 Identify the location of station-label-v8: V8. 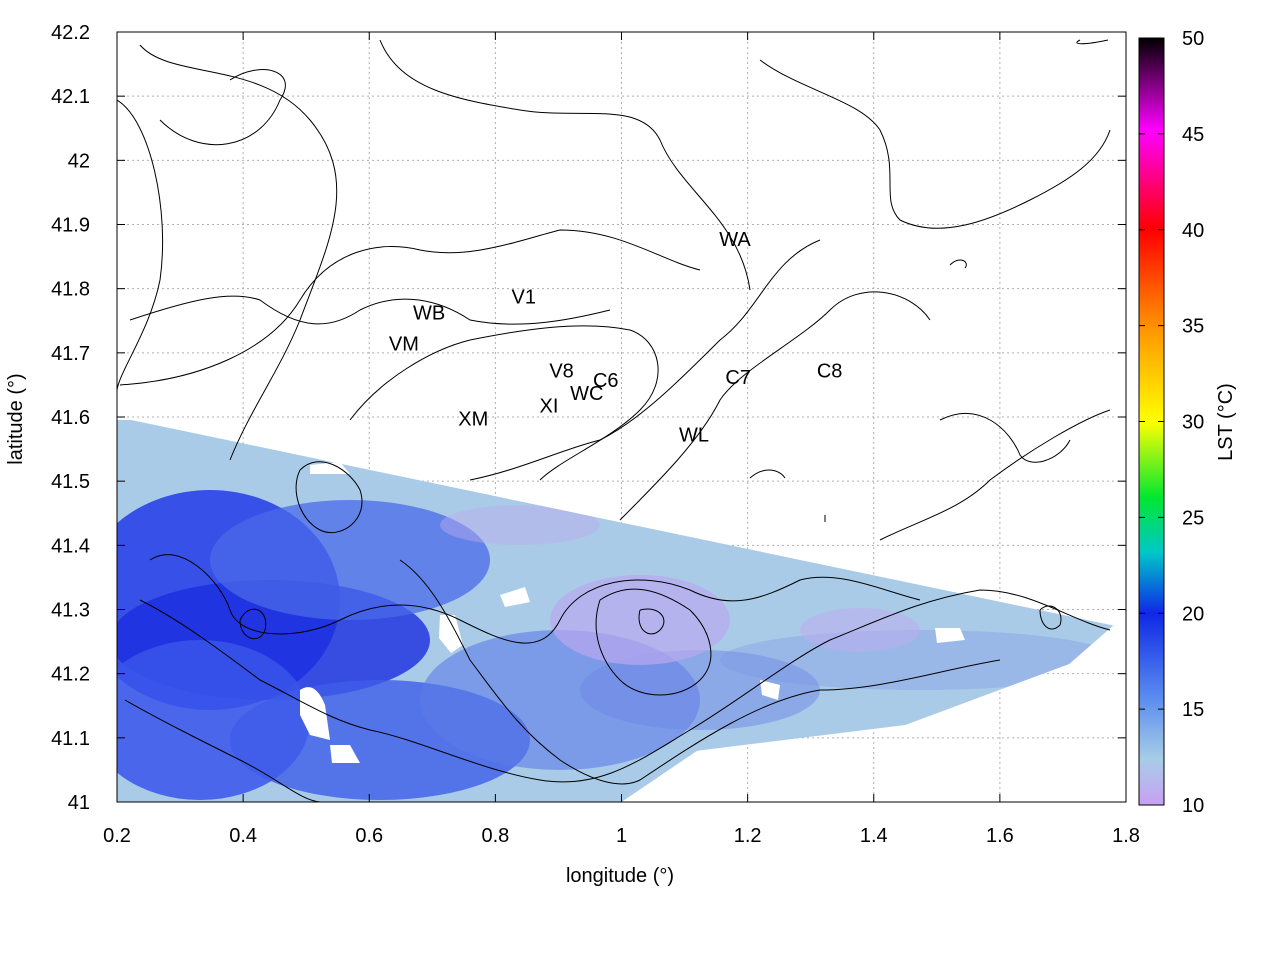
(561, 371).